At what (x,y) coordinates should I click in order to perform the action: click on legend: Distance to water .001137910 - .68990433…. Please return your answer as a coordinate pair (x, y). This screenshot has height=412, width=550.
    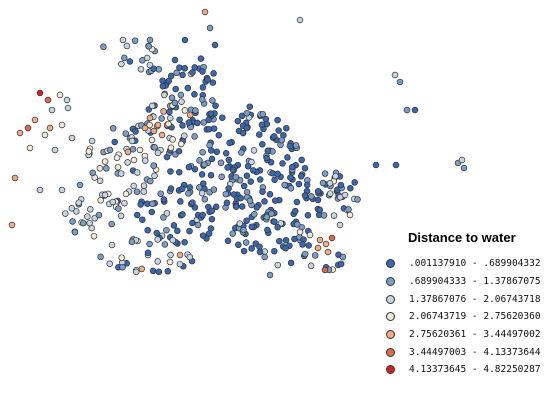
    Looking at the image, I should click on (466, 304).